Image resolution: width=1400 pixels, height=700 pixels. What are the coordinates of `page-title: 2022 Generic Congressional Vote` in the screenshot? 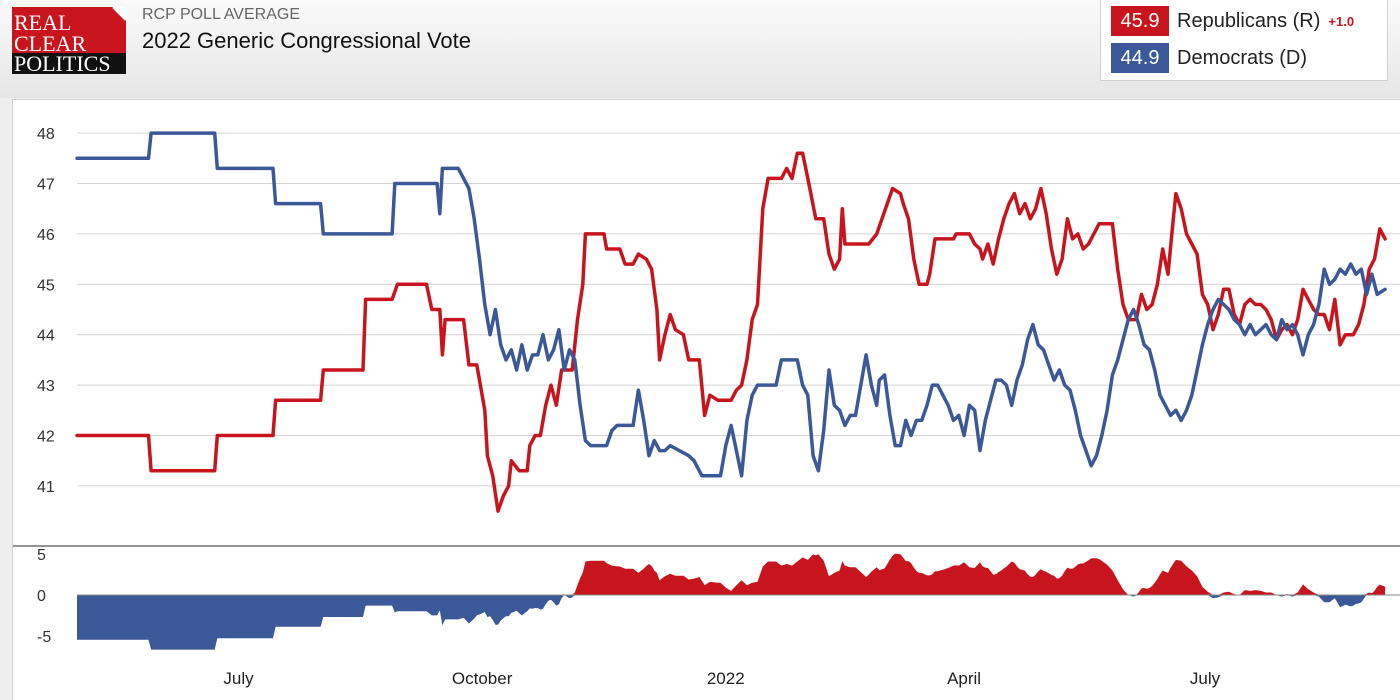 It's located at (306, 40).